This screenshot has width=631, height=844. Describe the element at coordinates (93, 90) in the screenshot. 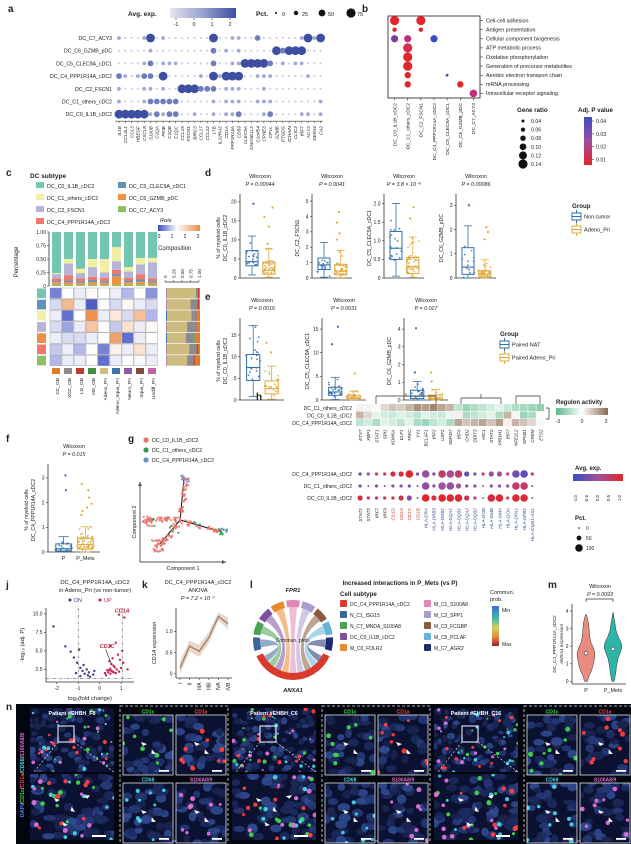

I see `row-label: DC_C2_FSCN1` at that location.